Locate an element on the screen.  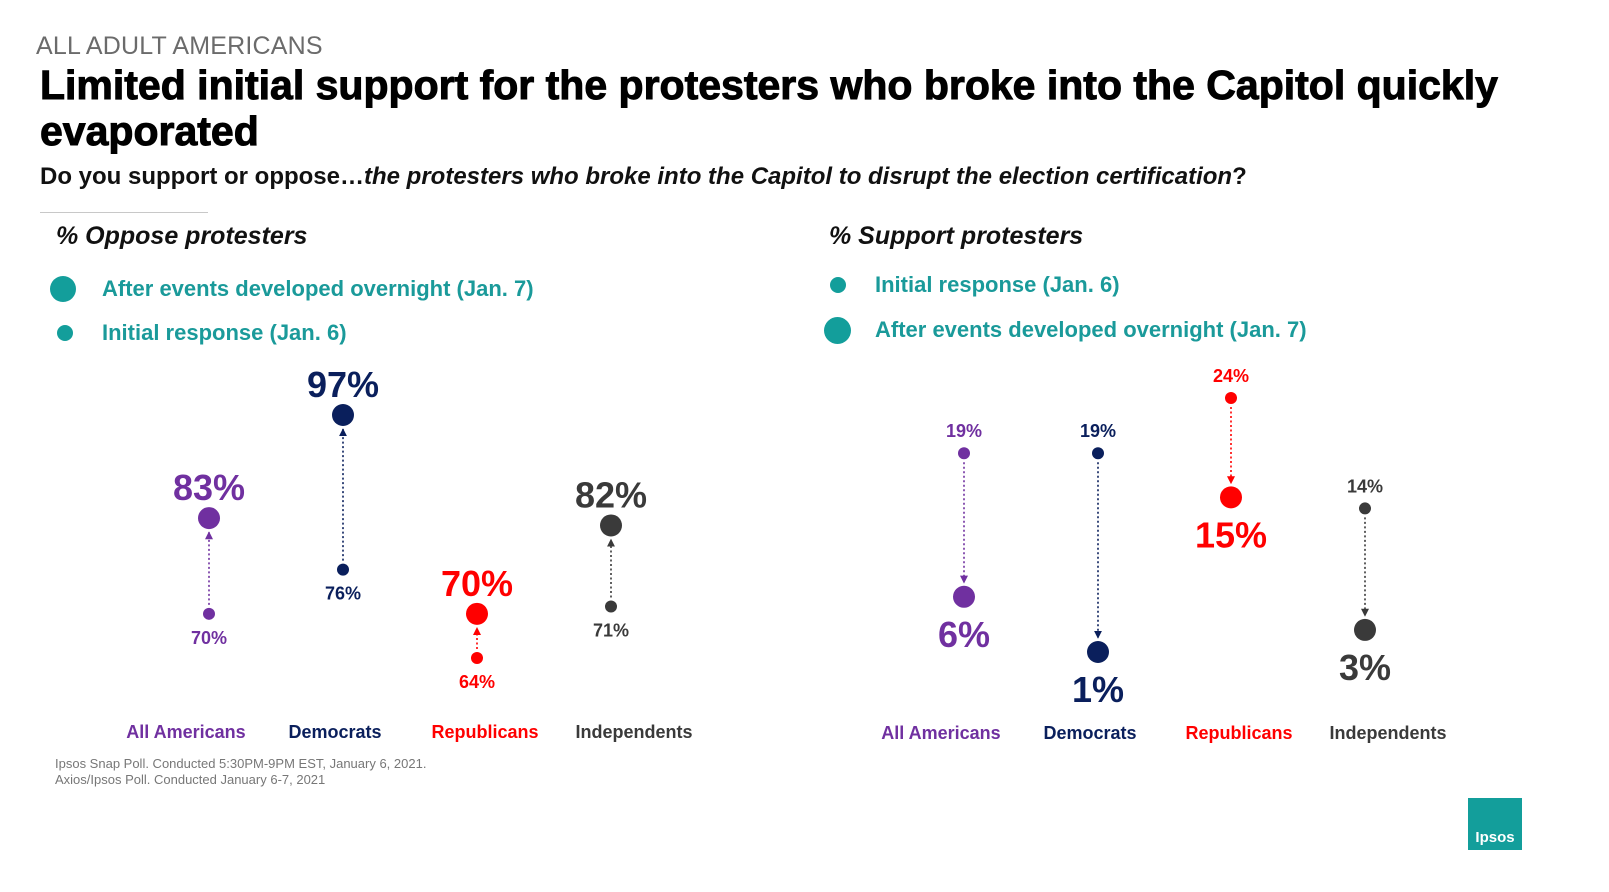
initial-value-label: 76% is located at coordinates (343, 594).